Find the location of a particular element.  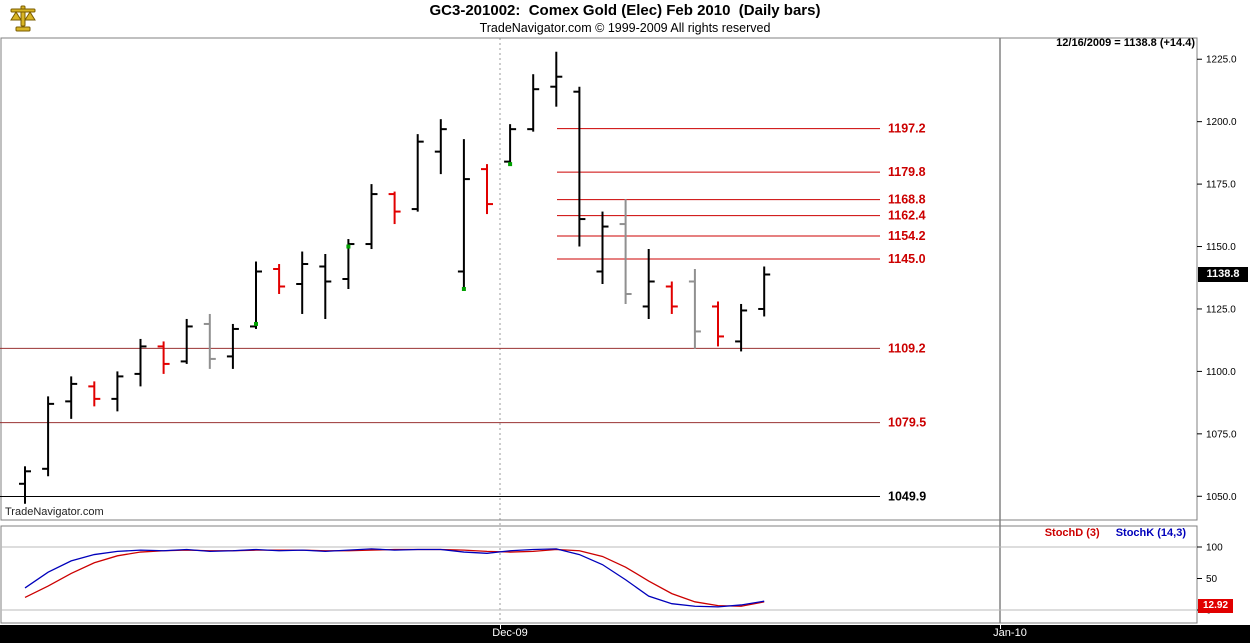

price-axis-label: 1075.0 is located at coordinates (1221, 434).